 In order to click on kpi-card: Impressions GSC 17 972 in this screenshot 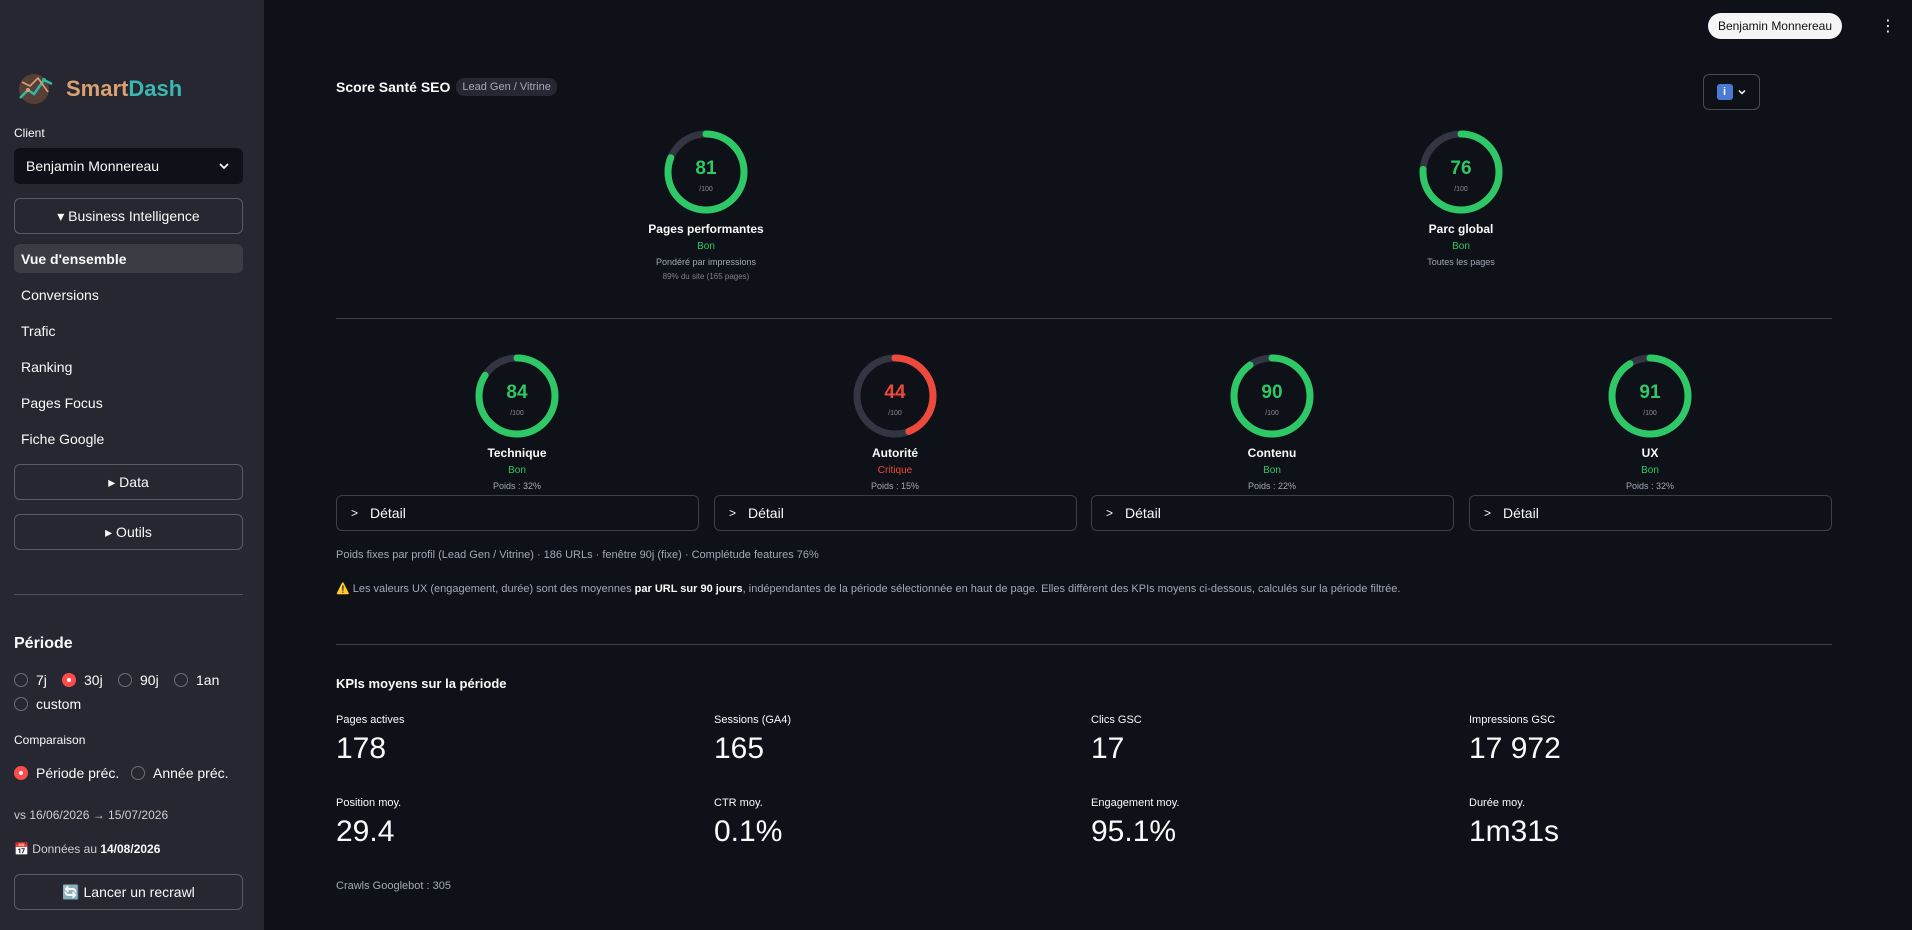, I will do `click(1515, 740)`.